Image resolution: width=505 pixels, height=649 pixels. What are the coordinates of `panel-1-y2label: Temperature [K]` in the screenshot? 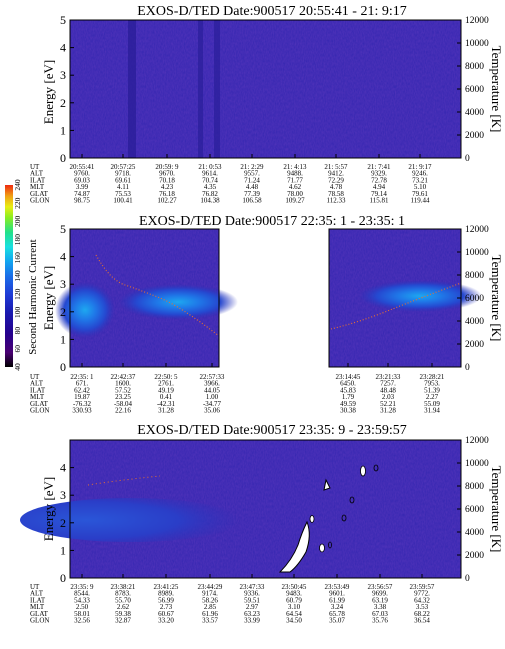 It's located at (496, 89).